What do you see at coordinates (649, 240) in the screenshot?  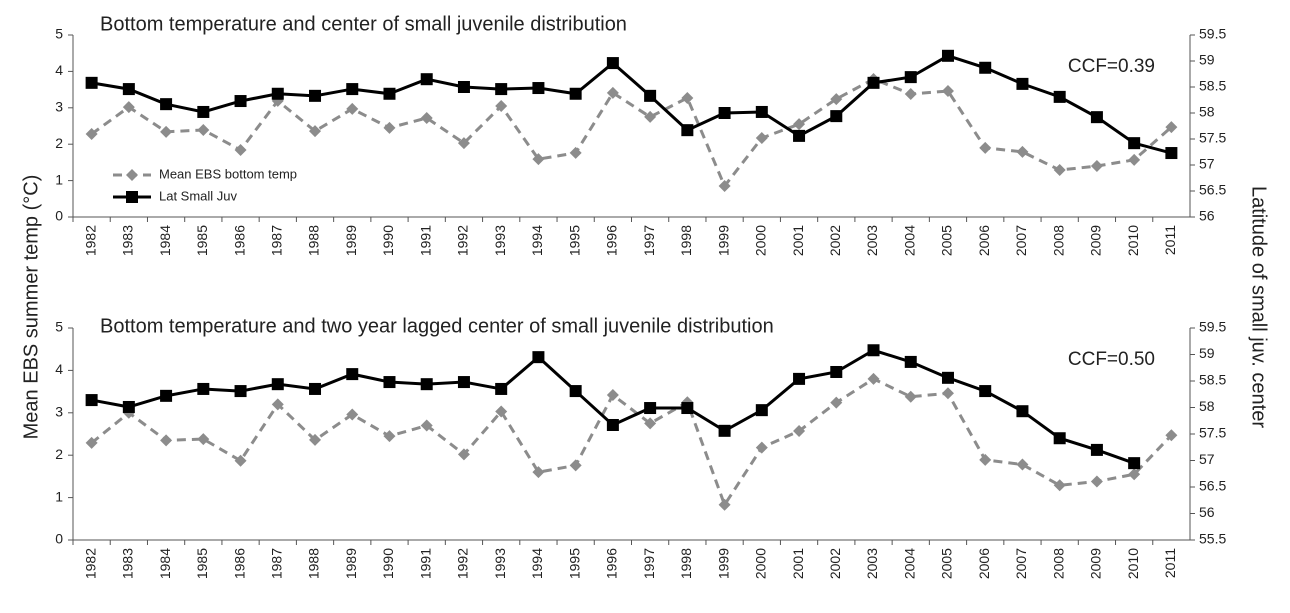 I see `x-tick-label: 1997` at bounding box center [649, 240].